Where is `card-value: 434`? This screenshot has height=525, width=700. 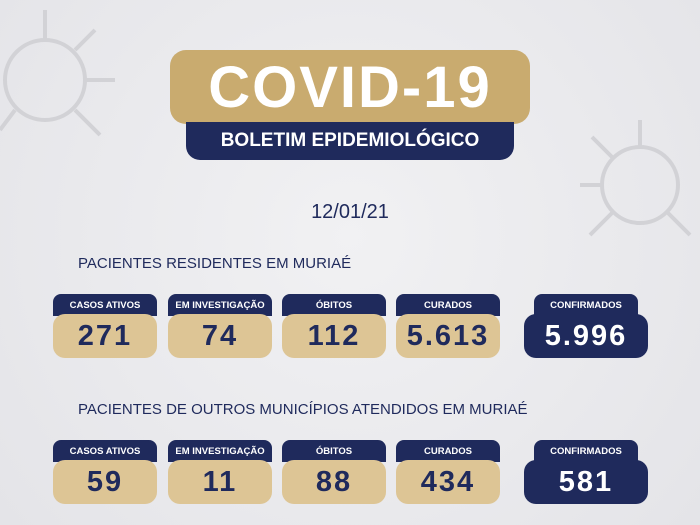 card-value: 434 is located at coordinates (448, 482).